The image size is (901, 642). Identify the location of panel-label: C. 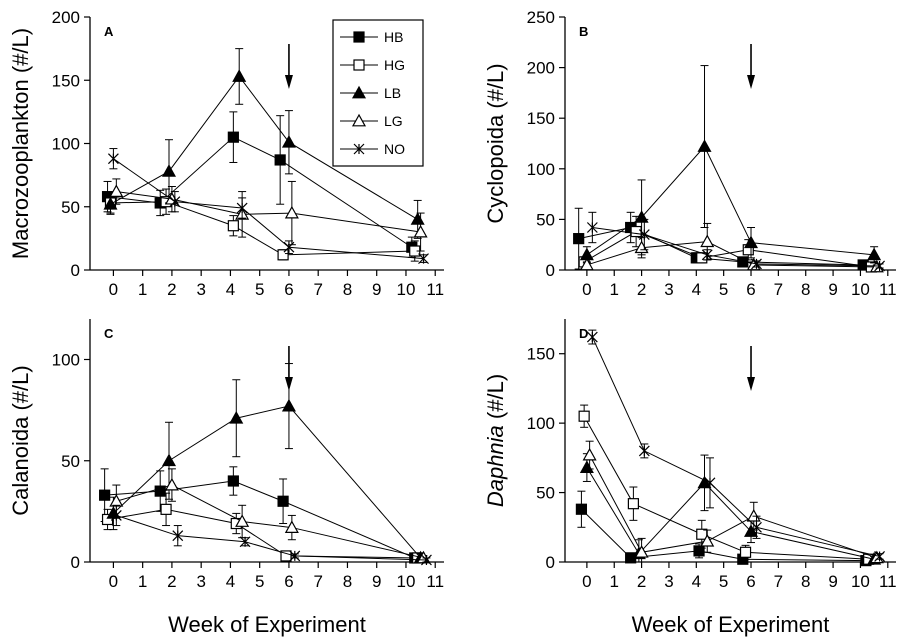
(109, 333).